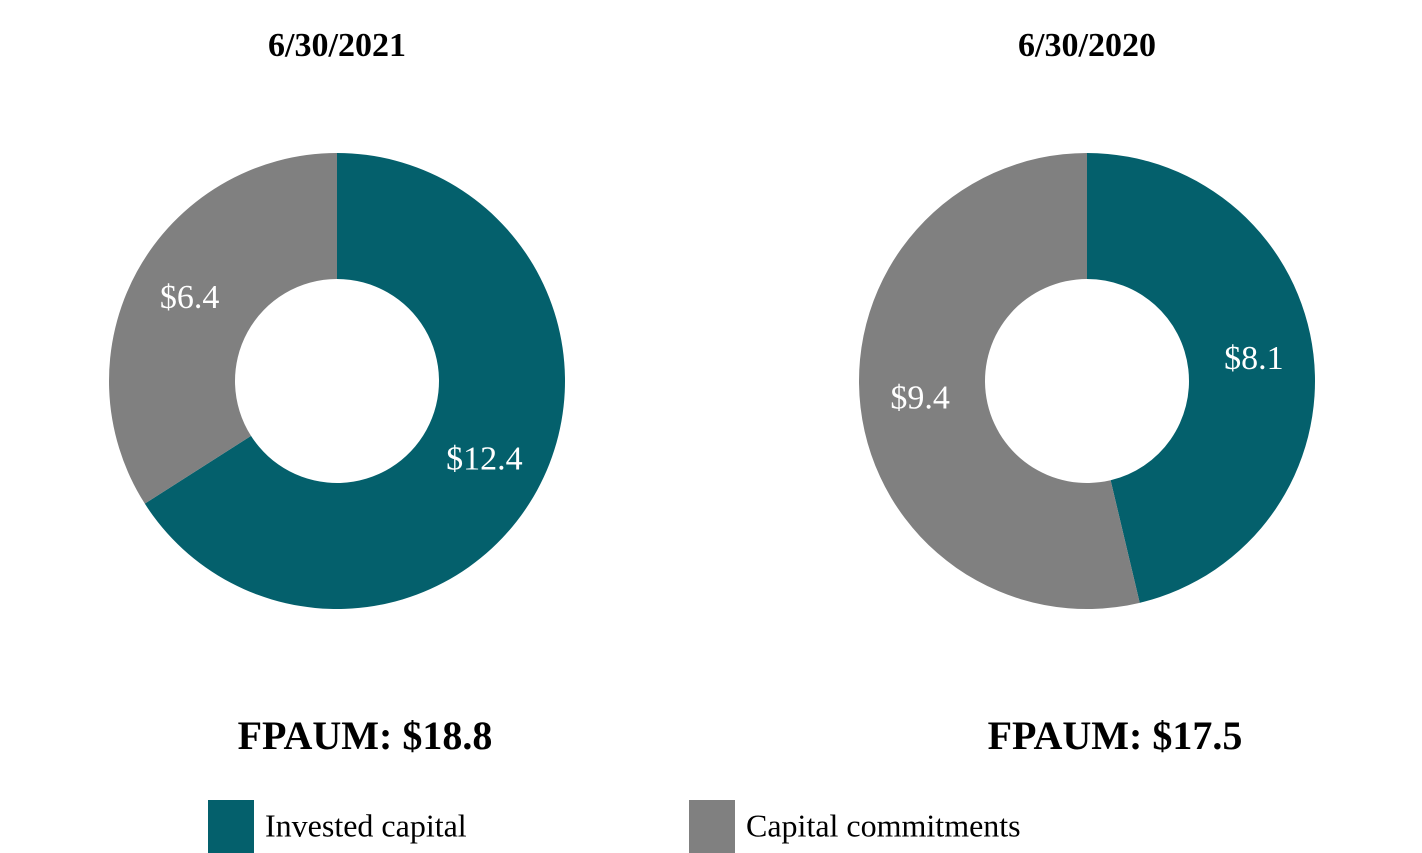 The width and height of the screenshot is (1422, 853). What do you see at coordinates (1115, 735) in the screenshot?
I see `annotation: FPAUM: $17.5` at bounding box center [1115, 735].